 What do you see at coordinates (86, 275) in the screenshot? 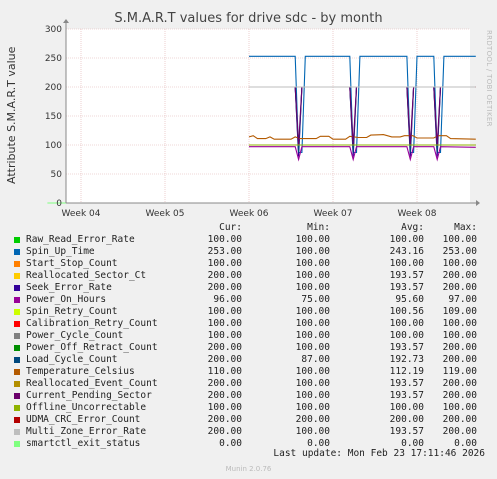
I see `legend-series-name: Reallocated_Sector_Ct` at bounding box center [86, 275].